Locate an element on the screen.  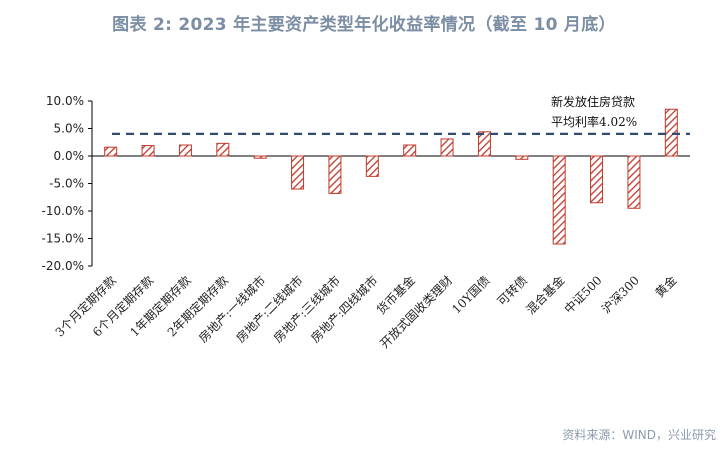
category-label: 房地产:一线城市 is located at coordinates (231, 309).